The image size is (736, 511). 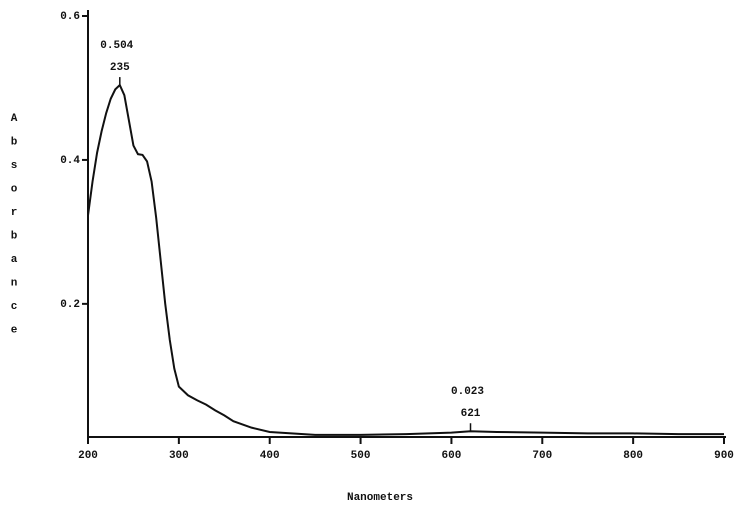 I want to click on peak-value: 0.023, so click(x=467, y=392).